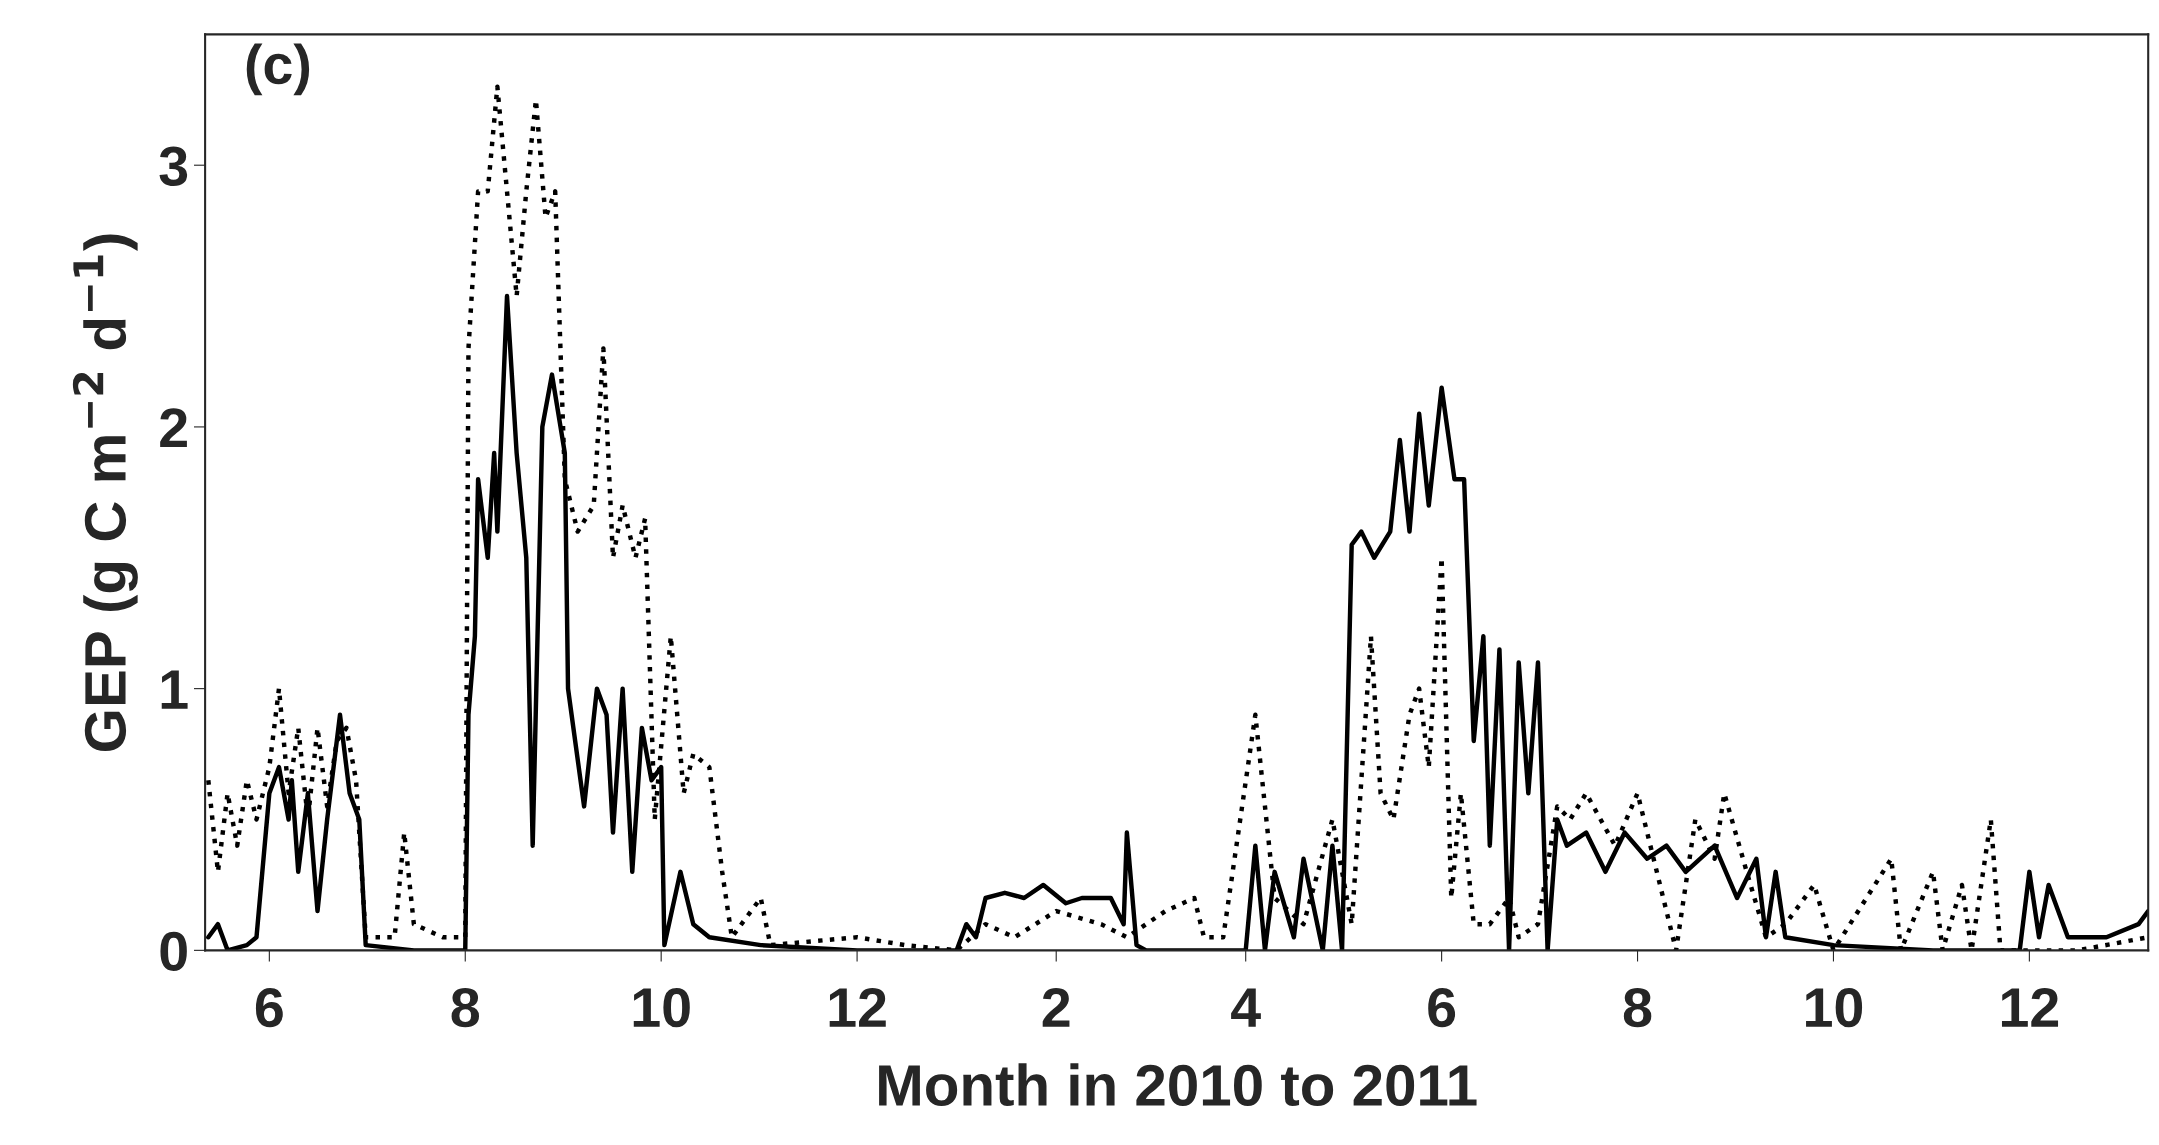 The image size is (2159, 1145). What do you see at coordinates (173, 951) in the screenshot?
I see `y-tick-label: 0` at bounding box center [173, 951].